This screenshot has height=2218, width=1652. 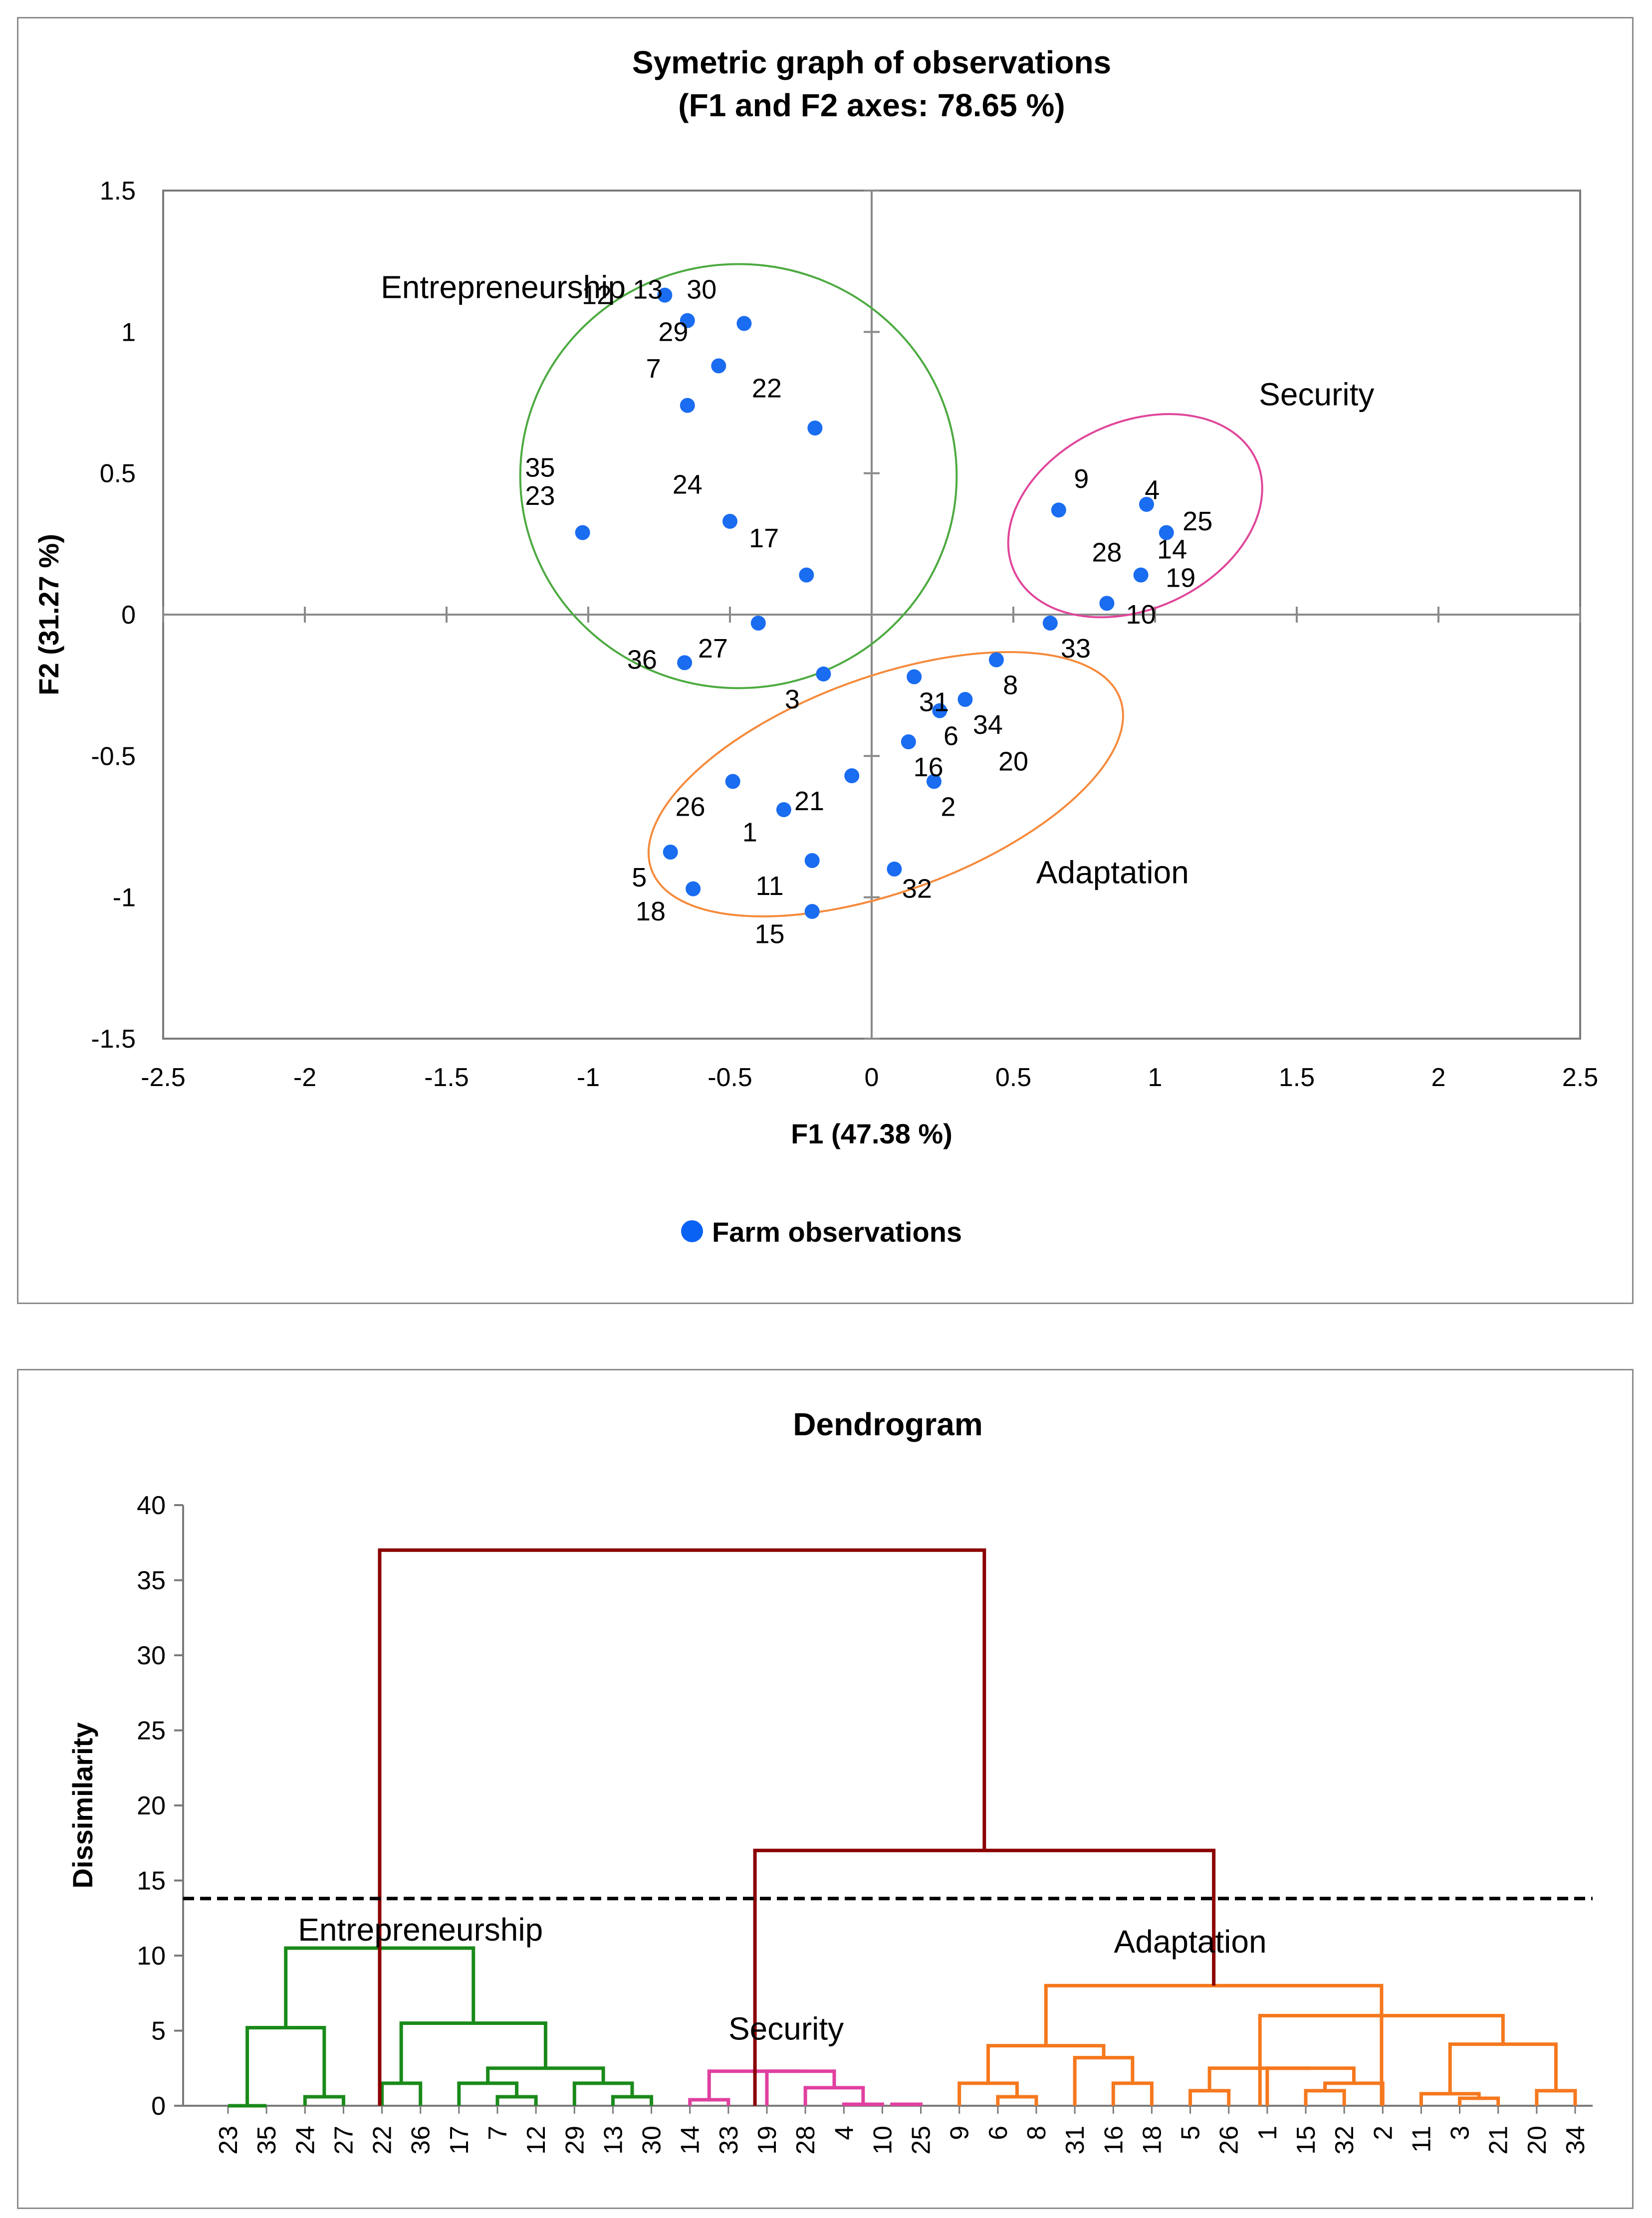 What do you see at coordinates (1112, 872) in the screenshot?
I see `cluster-label-adaptation: Adaptation` at bounding box center [1112, 872].